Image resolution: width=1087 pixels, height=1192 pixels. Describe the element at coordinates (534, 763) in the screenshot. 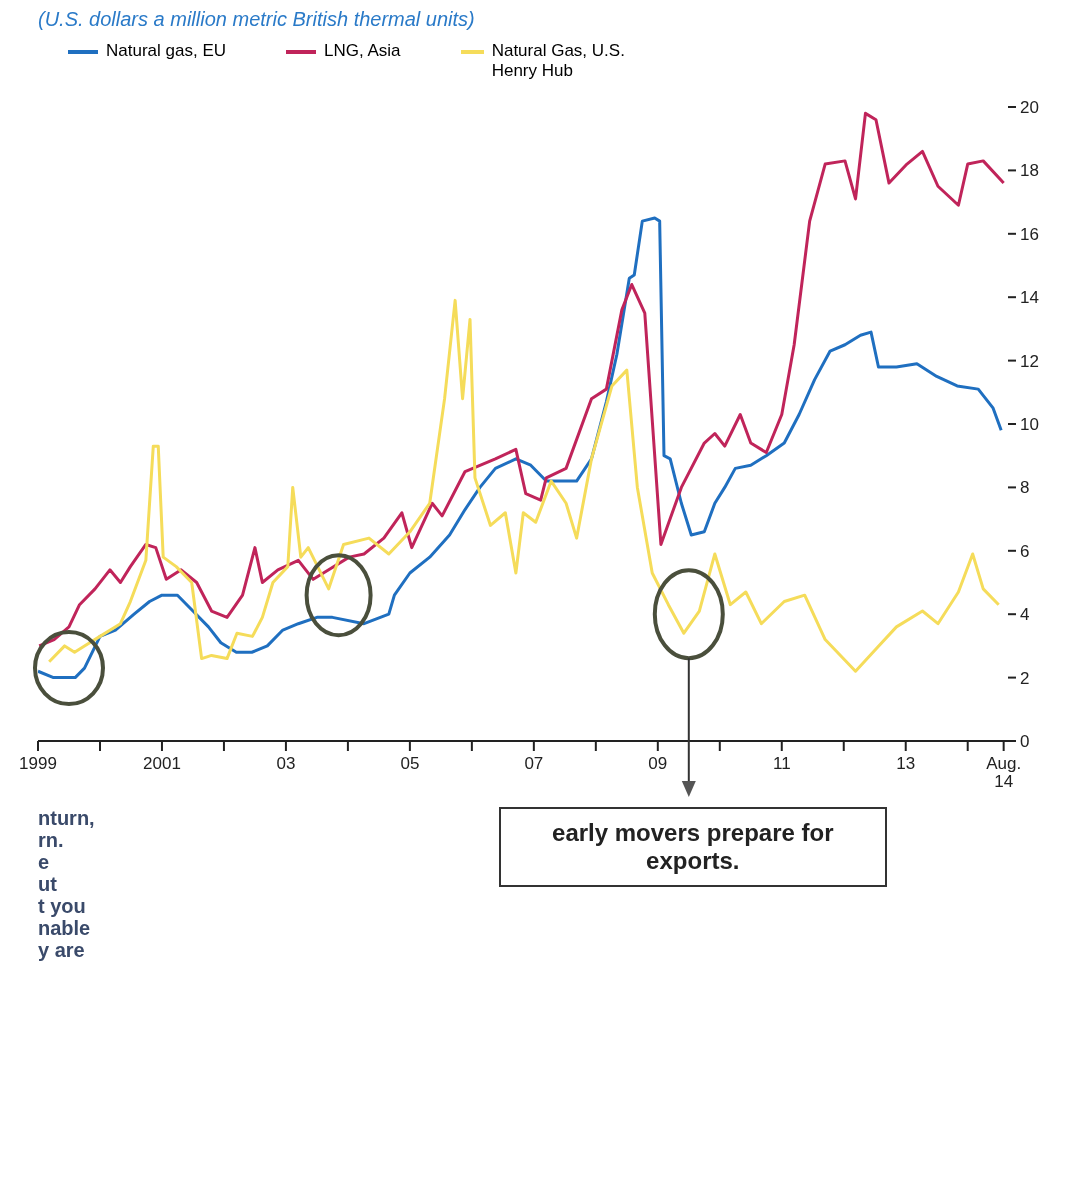

I see `x-tick-label: 07` at that location.